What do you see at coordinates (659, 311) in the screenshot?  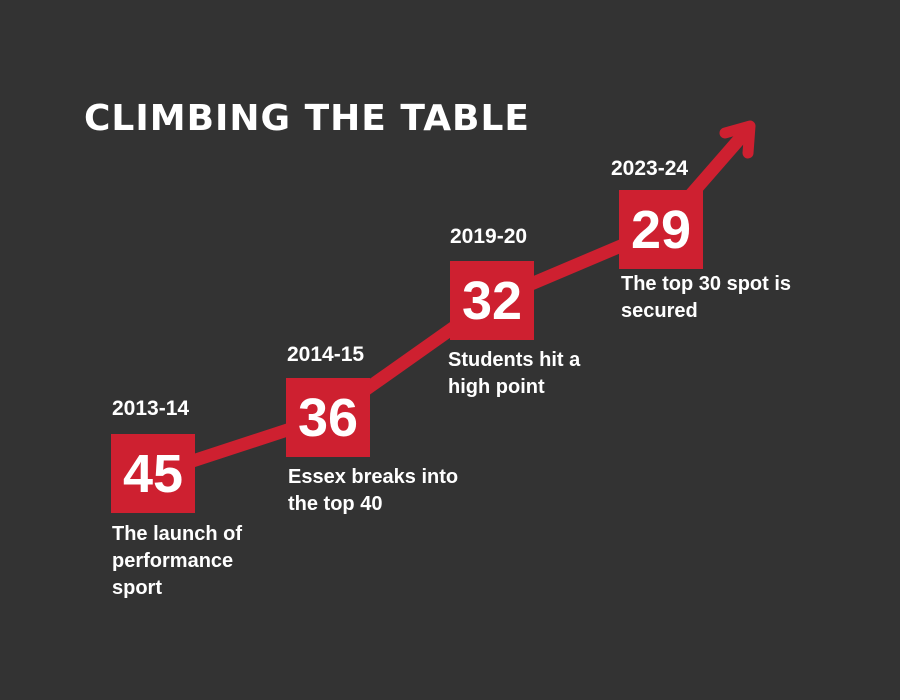 I see `description-line: secured` at bounding box center [659, 311].